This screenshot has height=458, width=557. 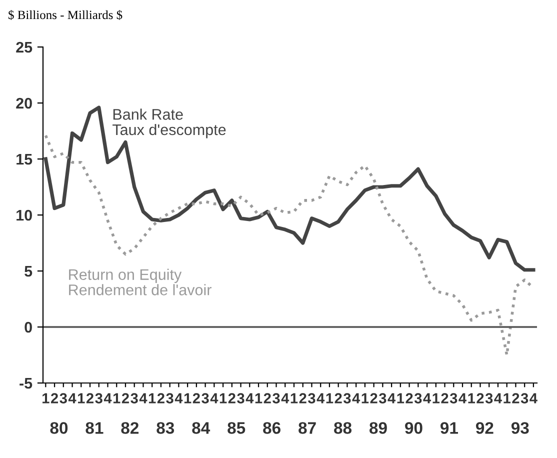 What do you see at coordinates (165, 428) in the screenshot?
I see `text: 83` at bounding box center [165, 428].